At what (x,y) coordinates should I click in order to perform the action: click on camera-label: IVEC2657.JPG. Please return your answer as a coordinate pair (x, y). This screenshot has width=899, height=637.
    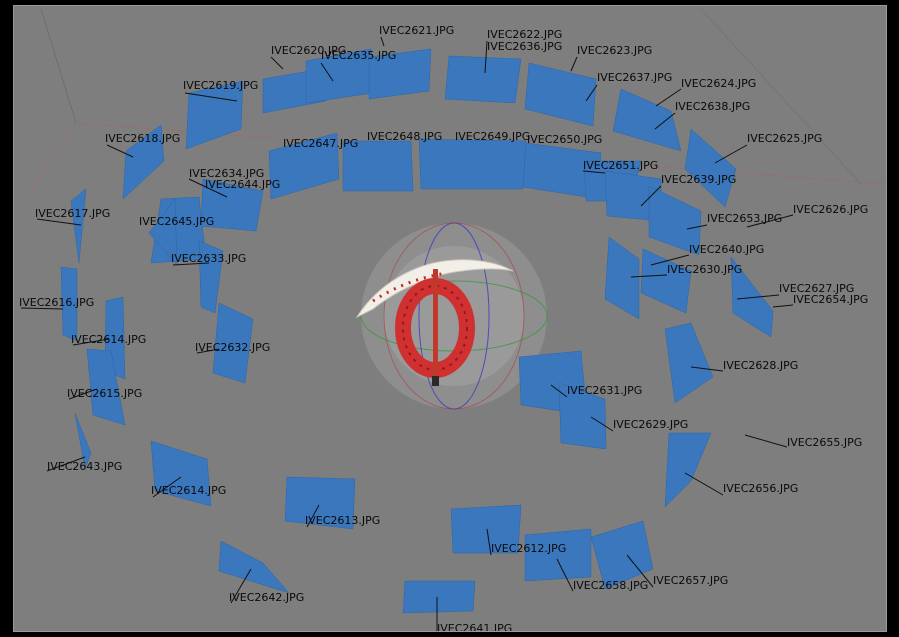
    Looking at the image, I should click on (690, 580).